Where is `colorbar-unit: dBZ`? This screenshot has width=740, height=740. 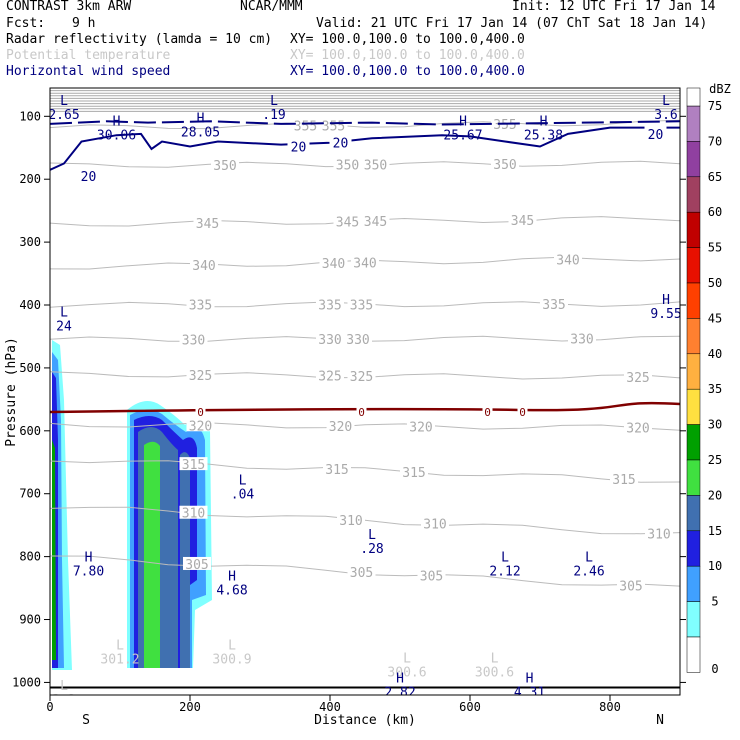
colorbar-unit: dBZ is located at coordinates (720, 89).